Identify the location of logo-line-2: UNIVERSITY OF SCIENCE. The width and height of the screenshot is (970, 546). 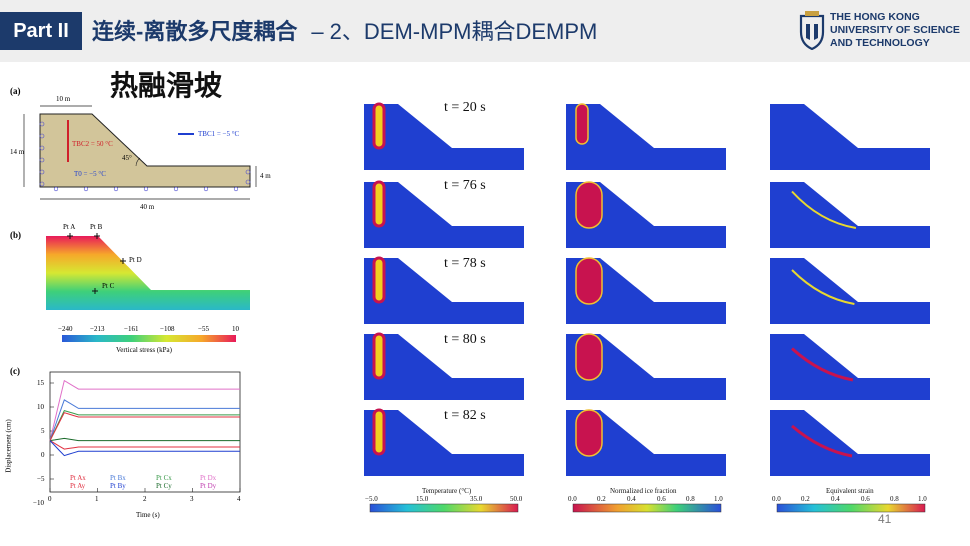
(895, 30).